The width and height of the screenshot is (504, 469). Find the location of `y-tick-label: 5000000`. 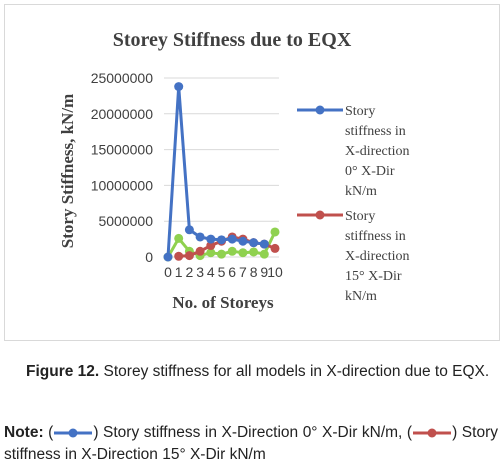

y-tick-label: 5000000 is located at coordinates (125, 221).